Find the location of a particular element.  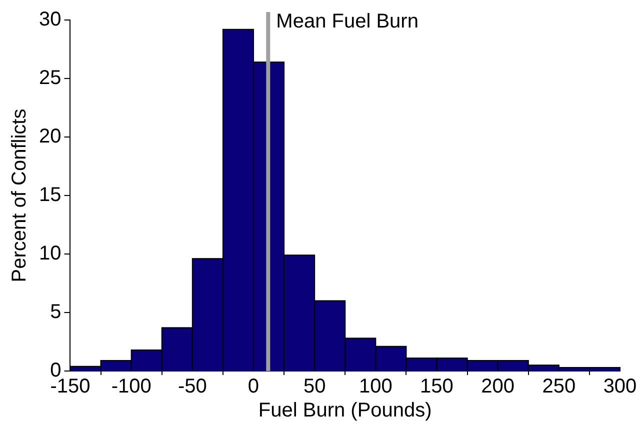

x-tick-label: 250 is located at coordinates (559, 387).